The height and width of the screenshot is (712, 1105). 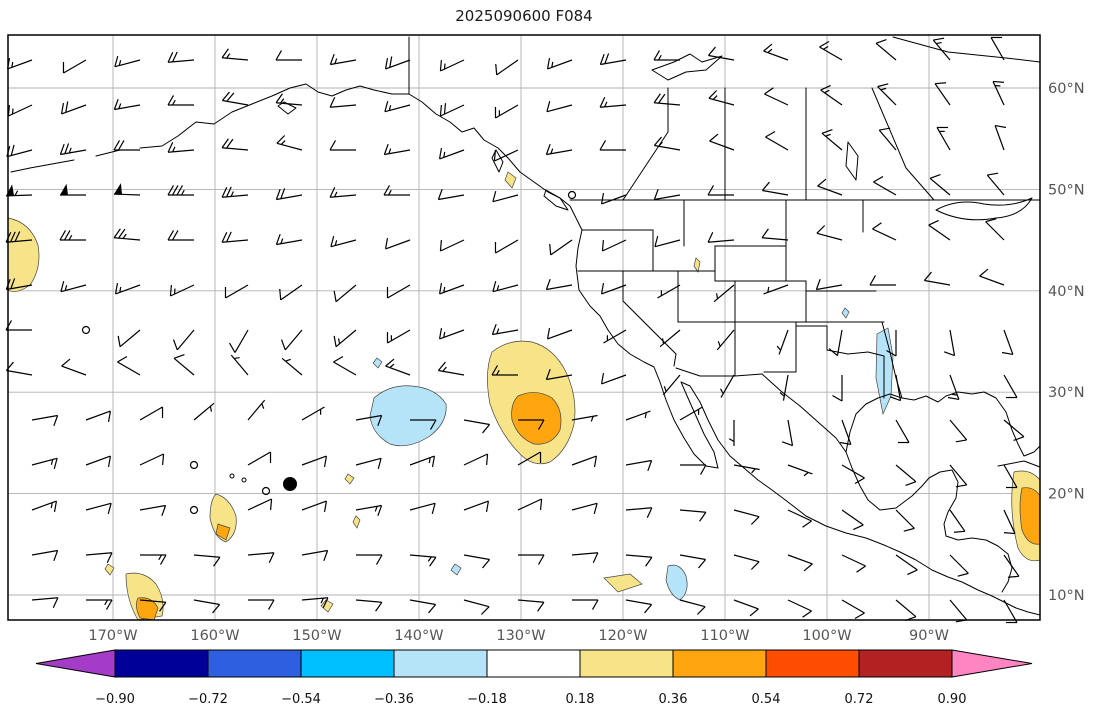 What do you see at coordinates (520, 636) in the screenshot?
I see `lon-tick-label: 130°W` at bounding box center [520, 636].